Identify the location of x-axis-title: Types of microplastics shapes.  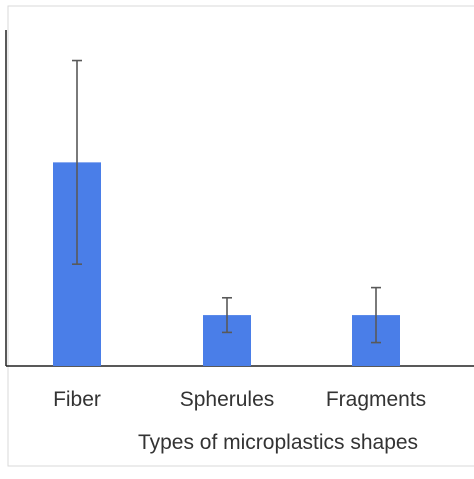
(278, 442).